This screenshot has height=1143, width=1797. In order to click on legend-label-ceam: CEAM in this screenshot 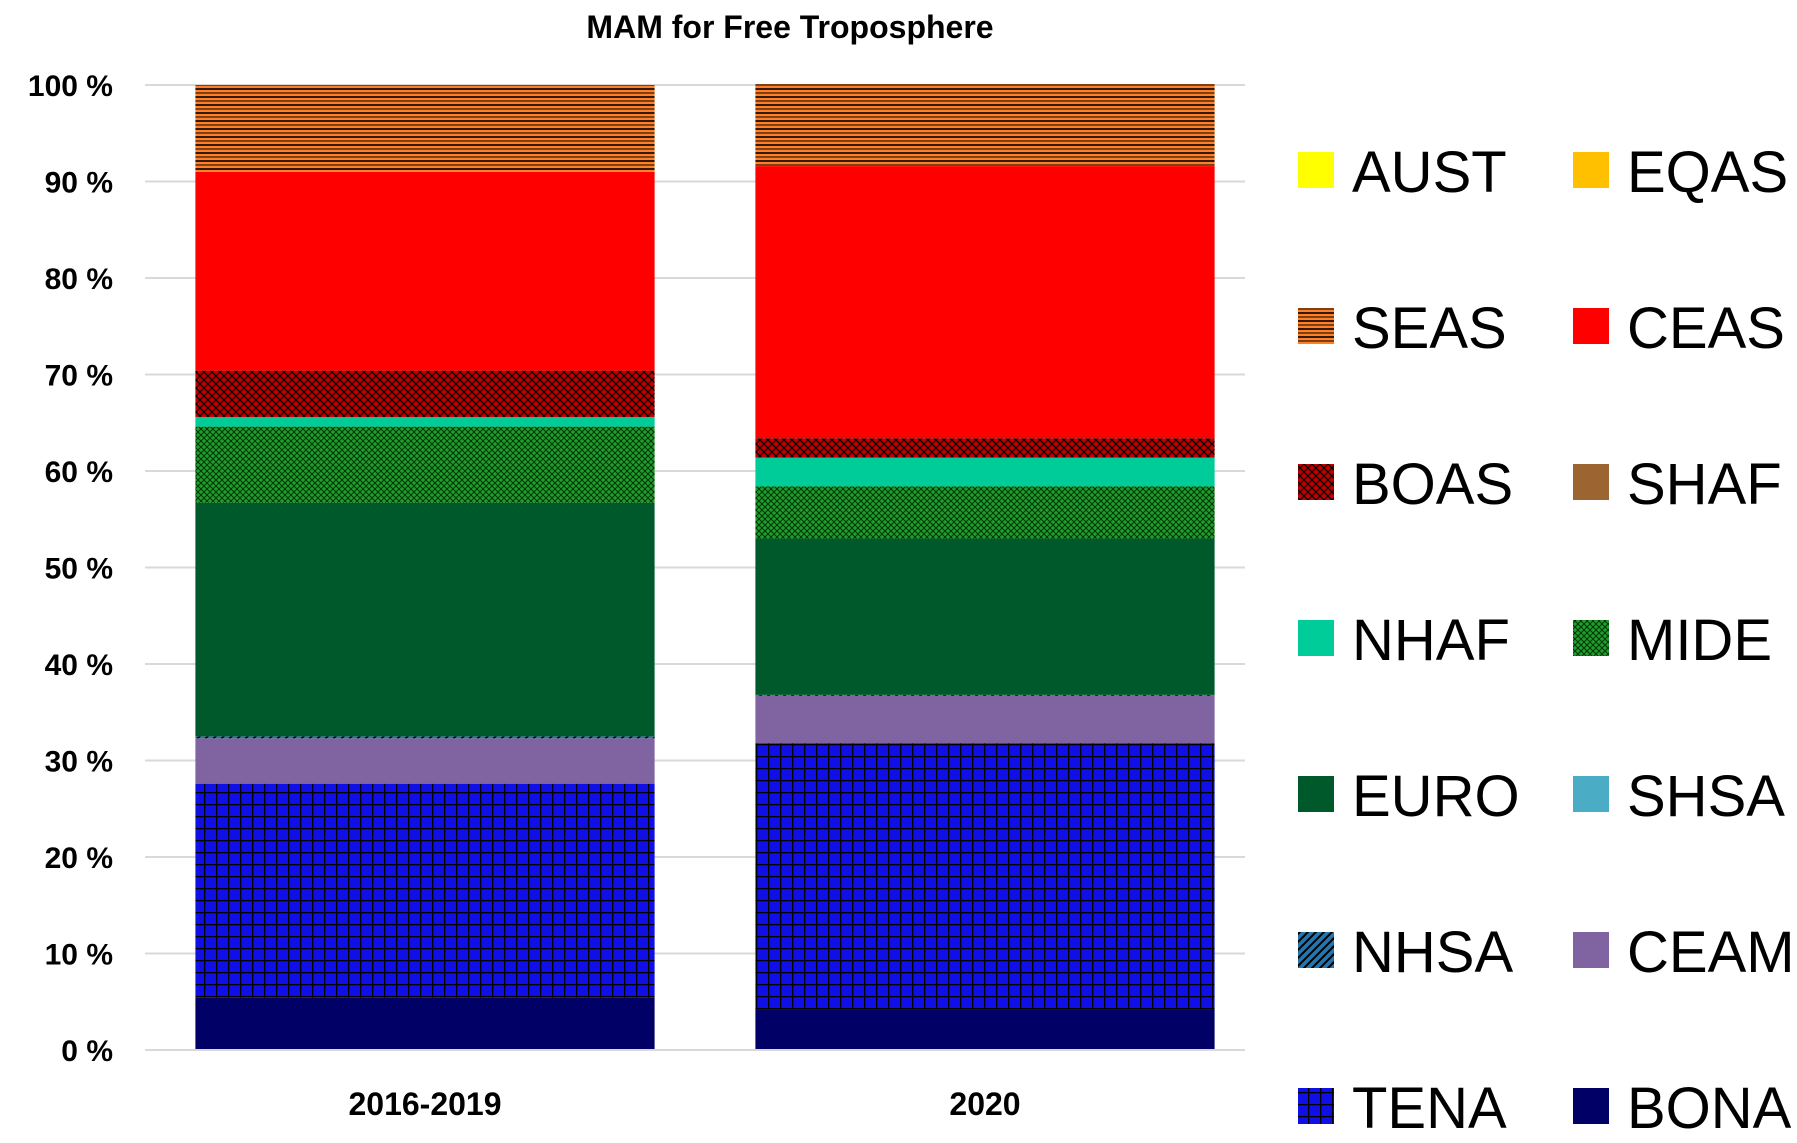, I will do `click(1711, 952)`.